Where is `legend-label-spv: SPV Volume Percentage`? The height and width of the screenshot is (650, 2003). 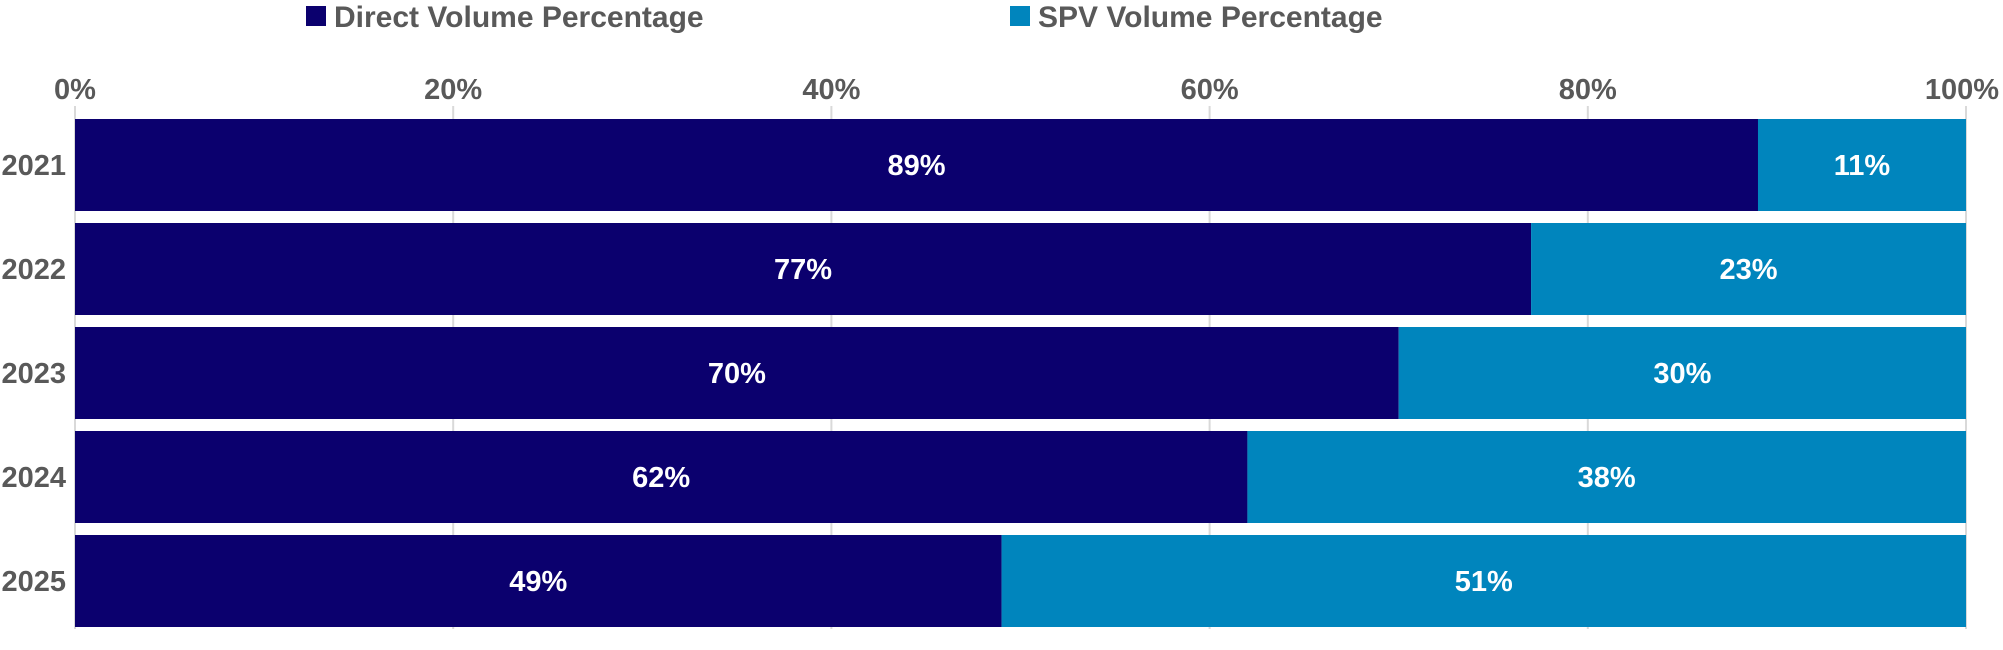 legend-label-spv: SPV Volume Percentage is located at coordinates (1210, 17).